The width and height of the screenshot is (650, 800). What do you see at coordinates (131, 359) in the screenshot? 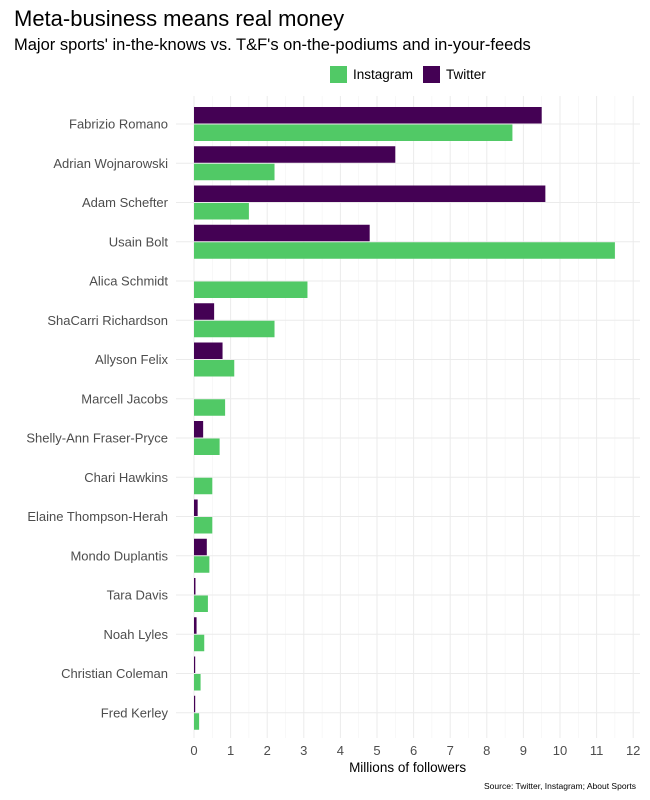
I see `category-label: Allyson Felix` at bounding box center [131, 359].